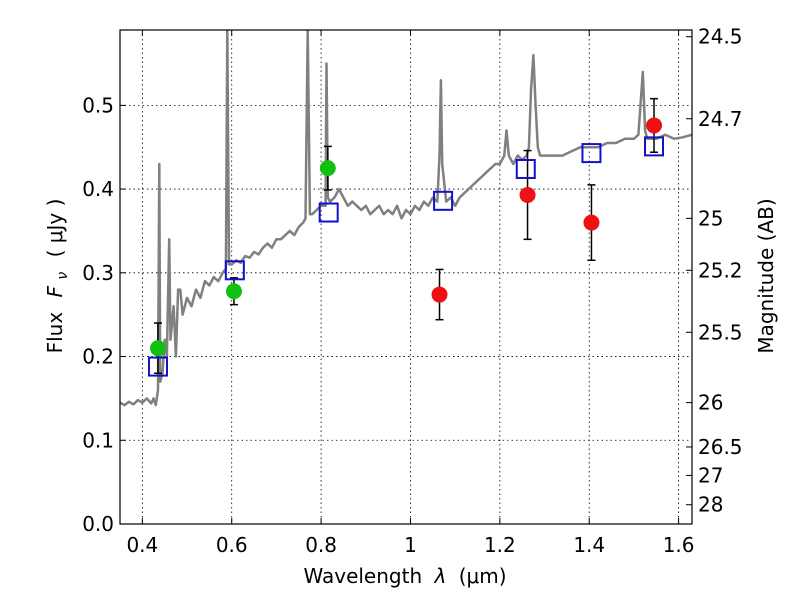  Describe the element at coordinates (142, 545) in the screenshot. I see `x-tick-label: 0.4` at that location.